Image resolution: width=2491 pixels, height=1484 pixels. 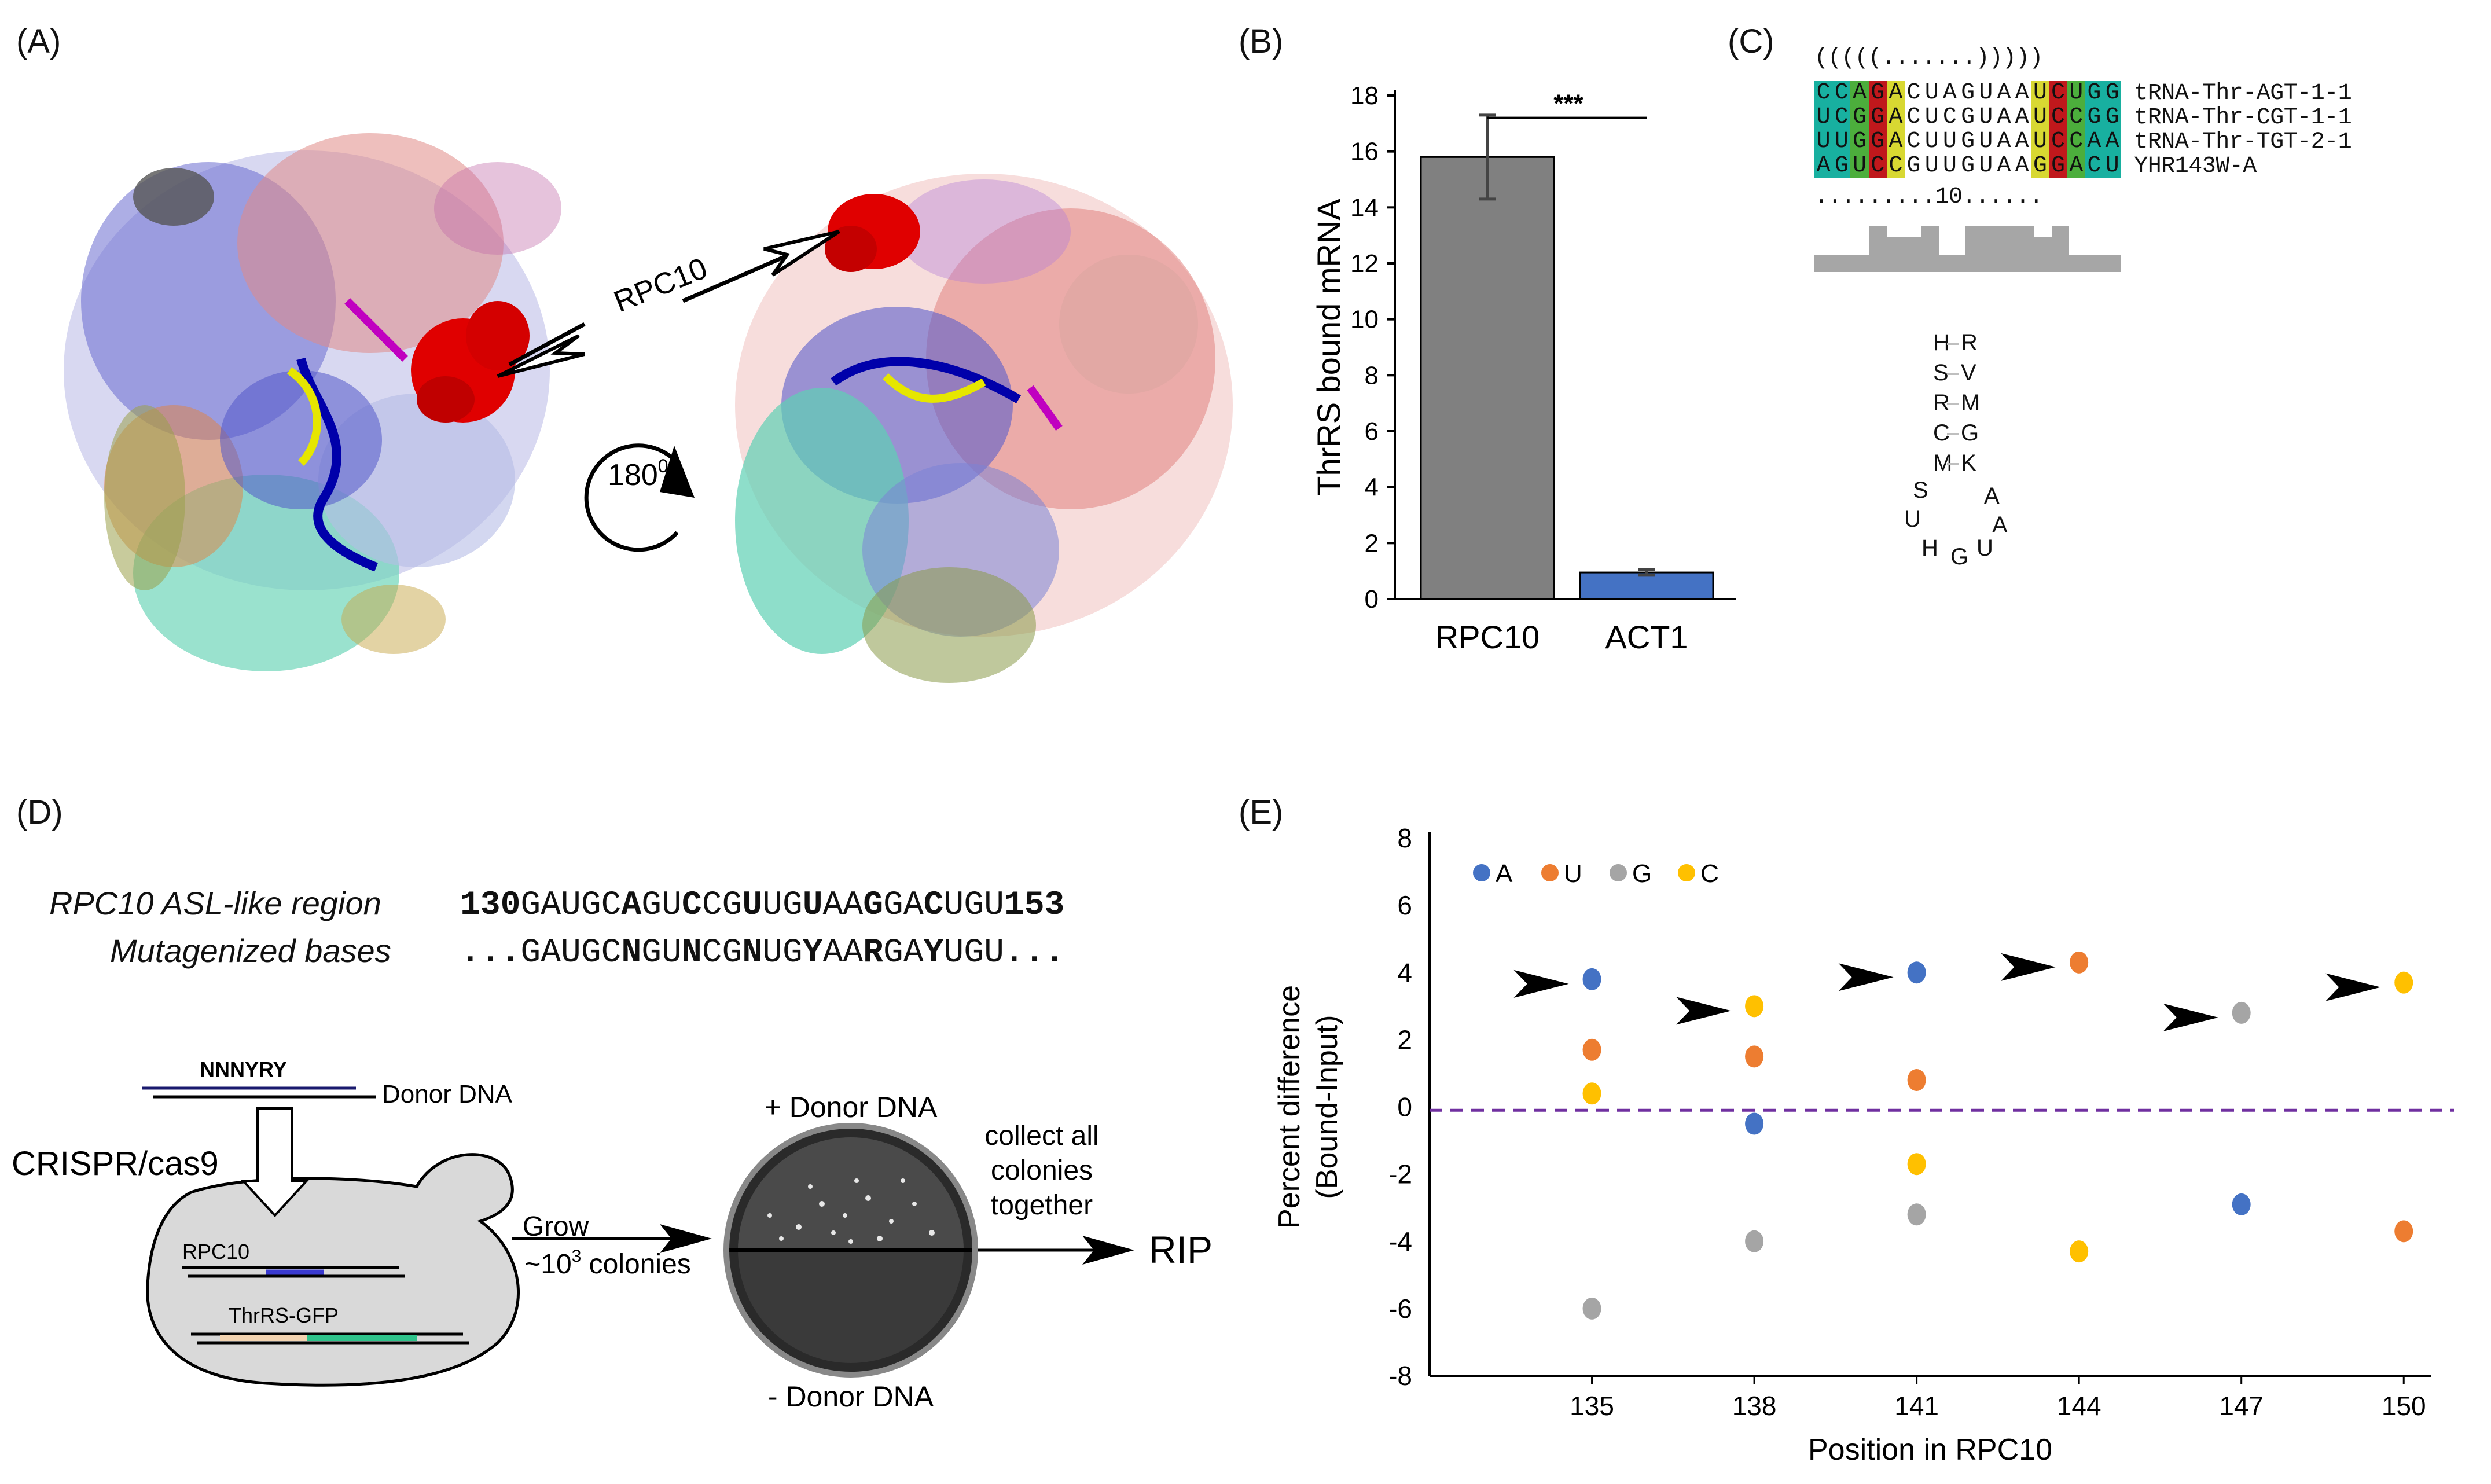 I want to click on y-tick-label: -2, so click(x=1400, y=1174).